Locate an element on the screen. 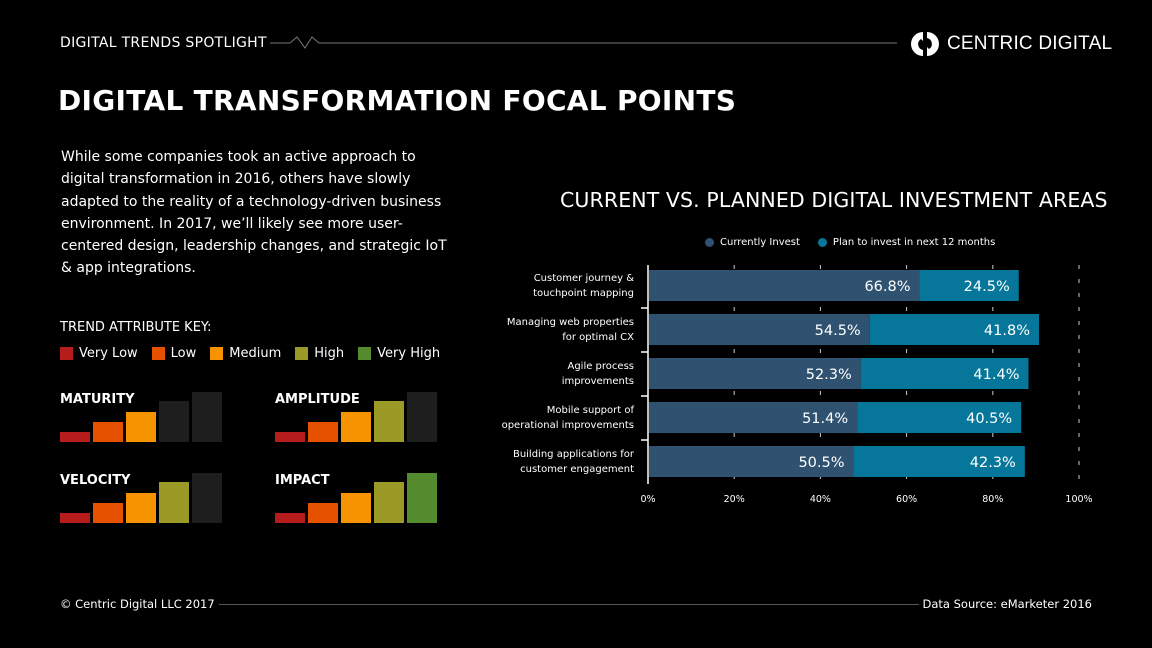  bar-value-label: 51.4% is located at coordinates (825, 419).